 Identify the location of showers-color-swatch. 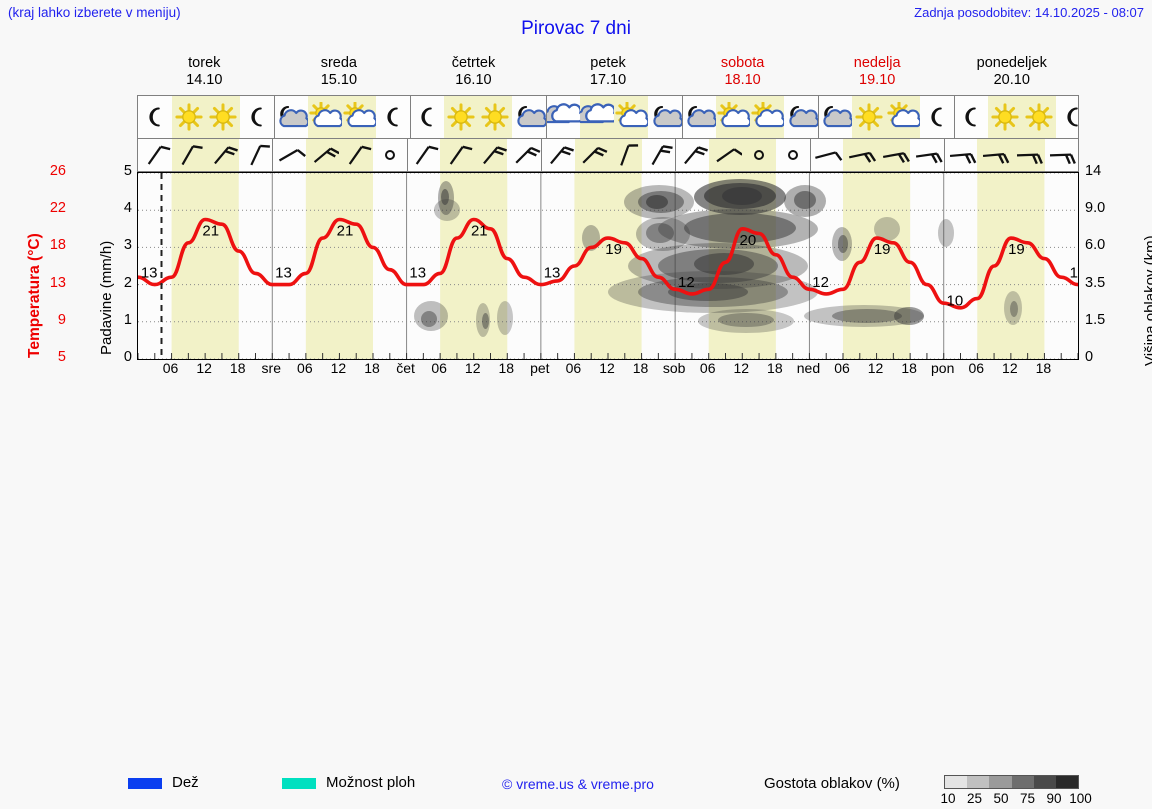
(299, 783).